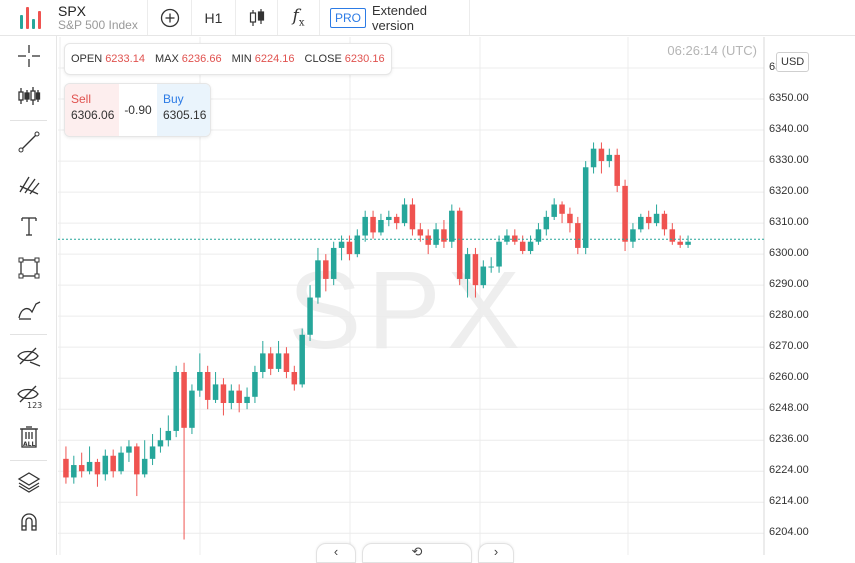  I want to click on symbol-ticker: SPX, so click(72, 10).